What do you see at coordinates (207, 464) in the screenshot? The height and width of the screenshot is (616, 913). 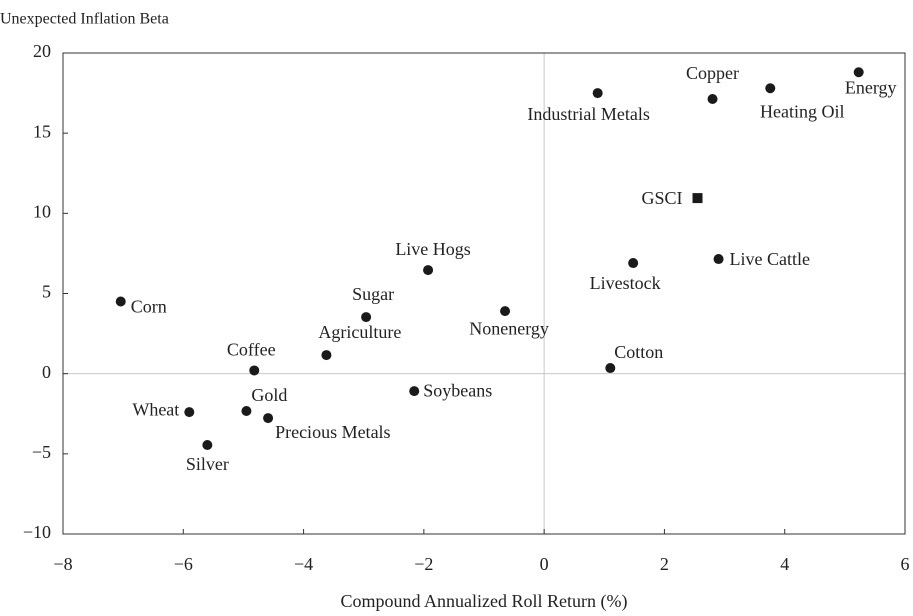 I see `point-label: Silver` at bounding box center [207, 464].